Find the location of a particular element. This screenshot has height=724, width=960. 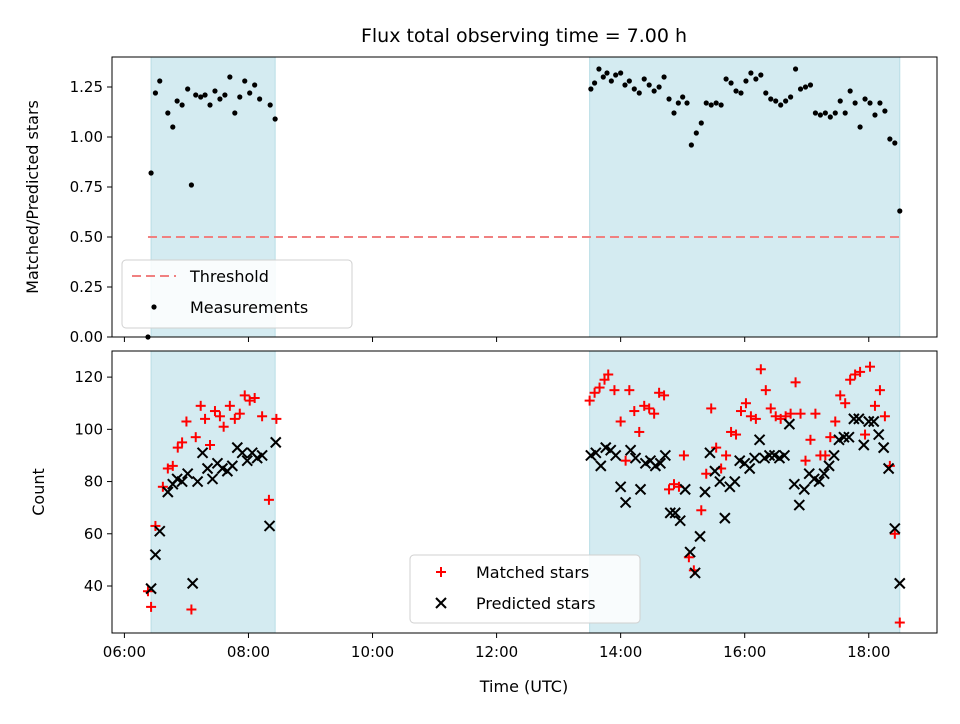

x-tick-label: 14:00 is located at coordinates (620, 652).